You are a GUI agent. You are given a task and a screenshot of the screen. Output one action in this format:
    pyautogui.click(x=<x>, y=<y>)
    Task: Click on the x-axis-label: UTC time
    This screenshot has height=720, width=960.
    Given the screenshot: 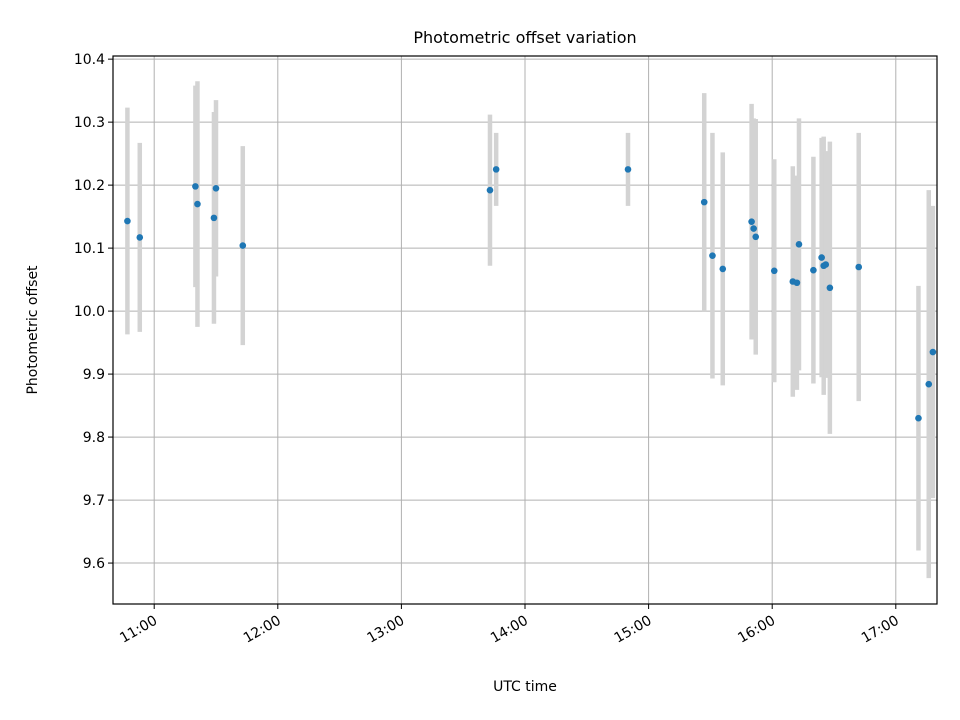 What is the action you would take?
    pyautogui.click(x=525, y=687)
    